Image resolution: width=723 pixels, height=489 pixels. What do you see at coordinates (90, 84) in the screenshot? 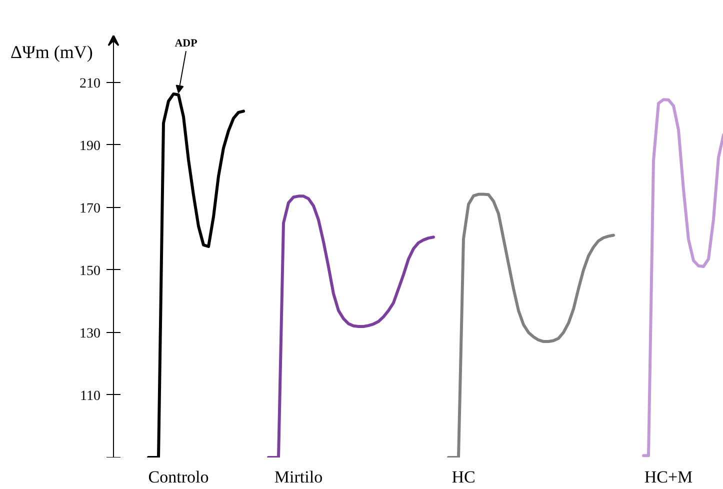
I see `y-tick-label: 210` at bounding box center [90, 84].